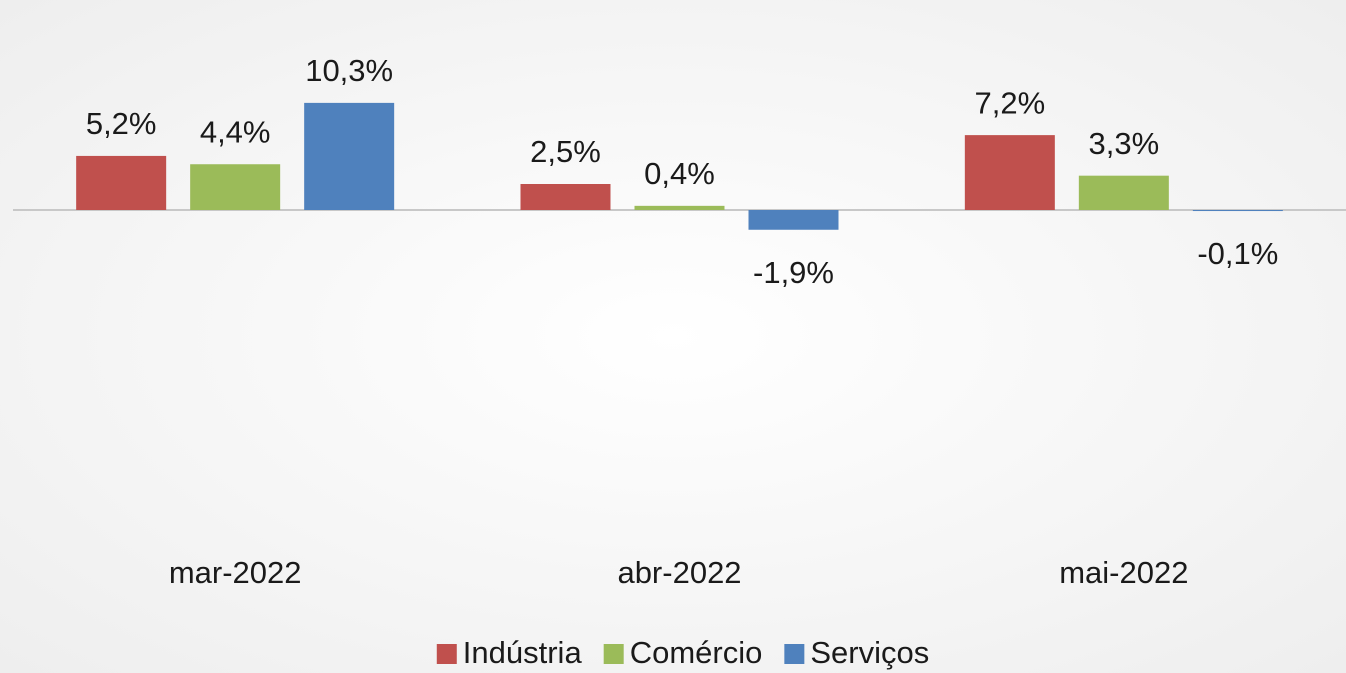  What do you see at coordinates (679, 173) in the screenshot?
I see `data-label: 0,4%` at bounding box center [679, 173].